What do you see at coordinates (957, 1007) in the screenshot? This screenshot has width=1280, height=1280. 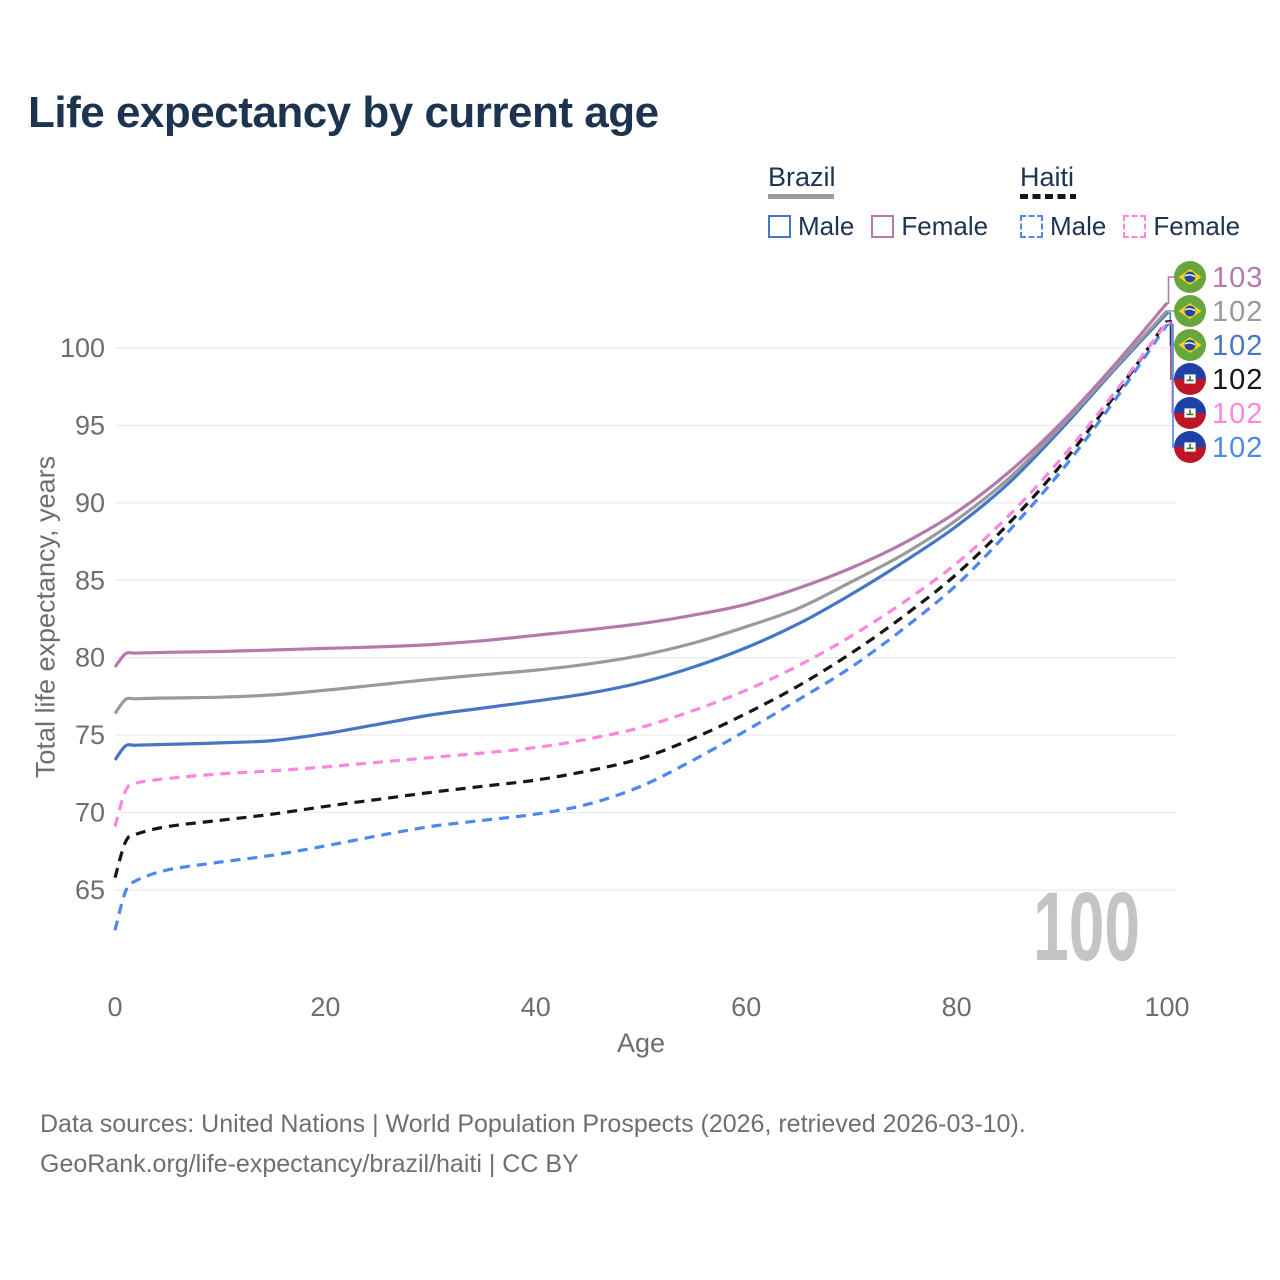 I see `x-tick-label-80: 80` at bounding box center [957, 1007].